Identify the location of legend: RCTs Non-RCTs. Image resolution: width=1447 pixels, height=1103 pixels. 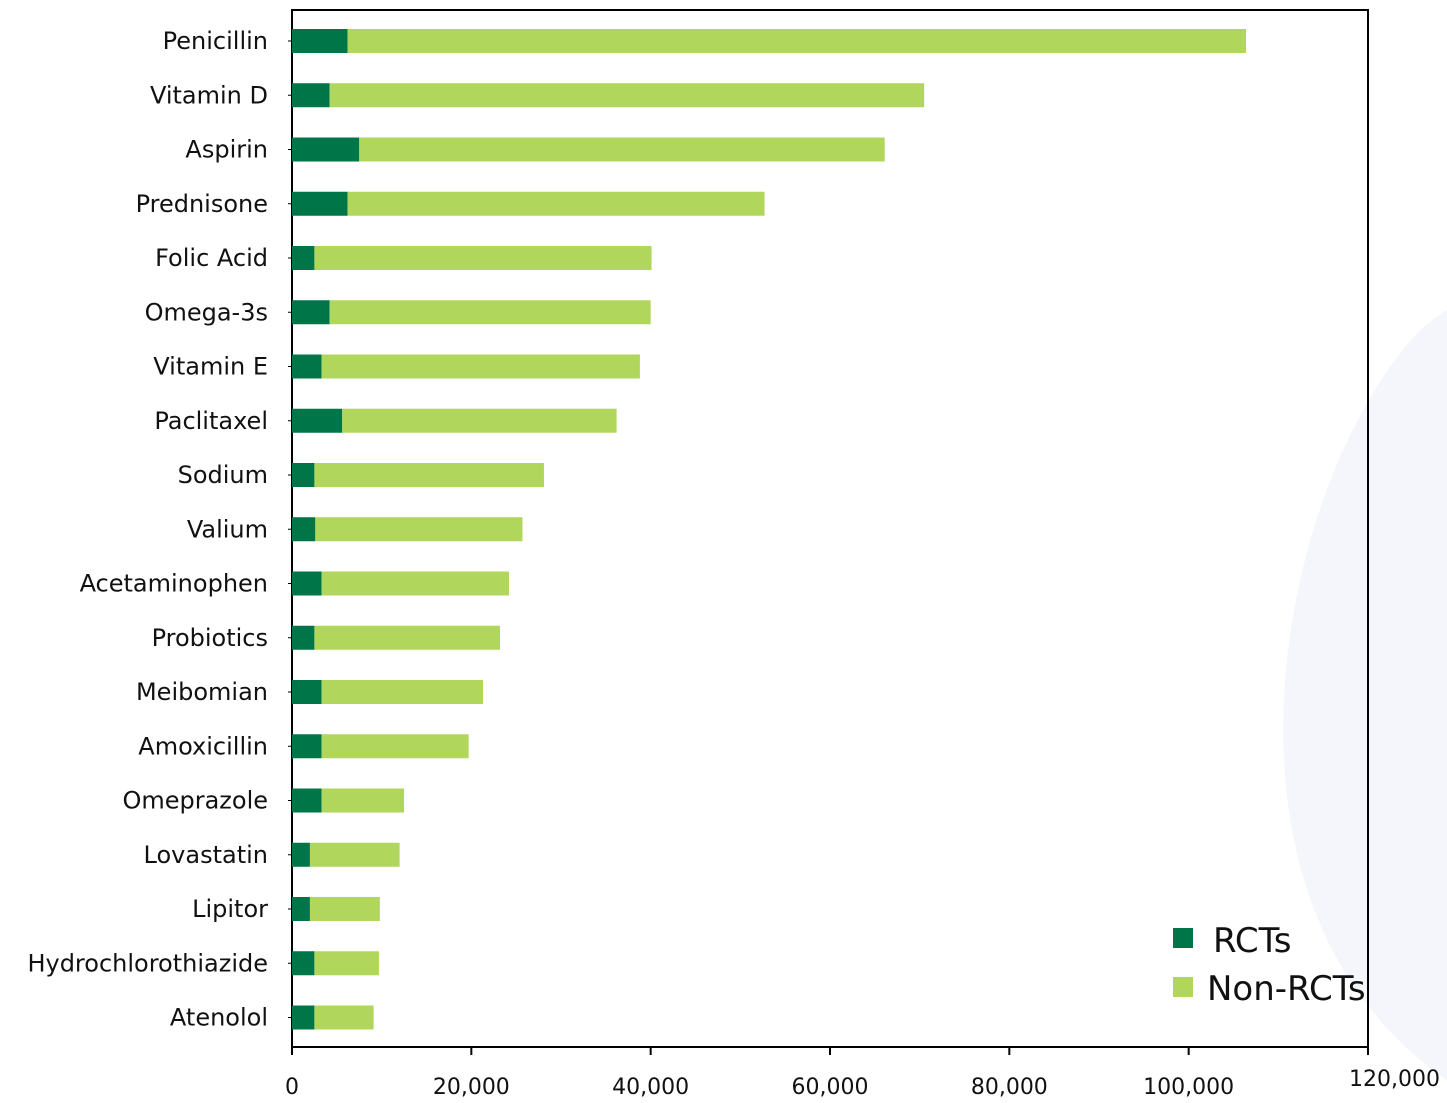
(1269, 965).